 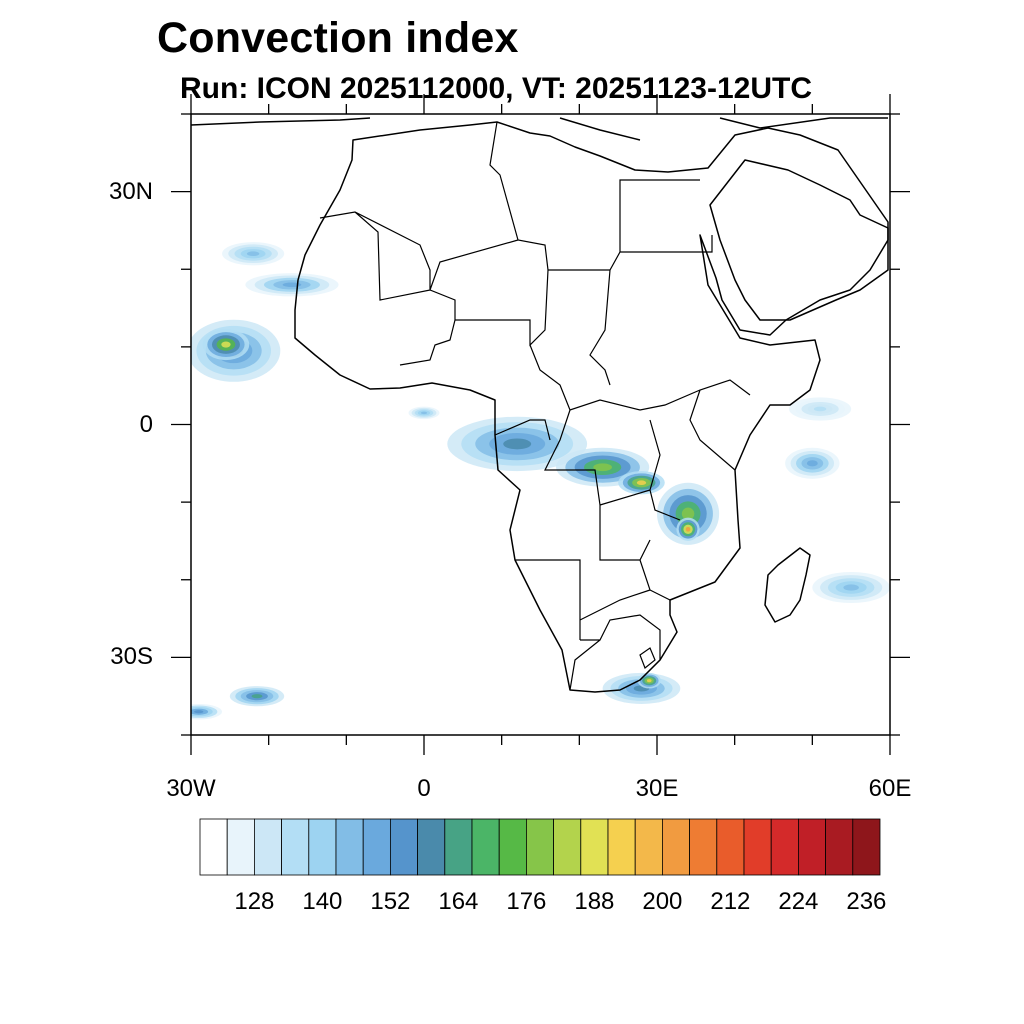 What do you see at coordinates (131, 657) in the screenshot?
I see `lat-label: 30S` at bounding box center [131, 657].